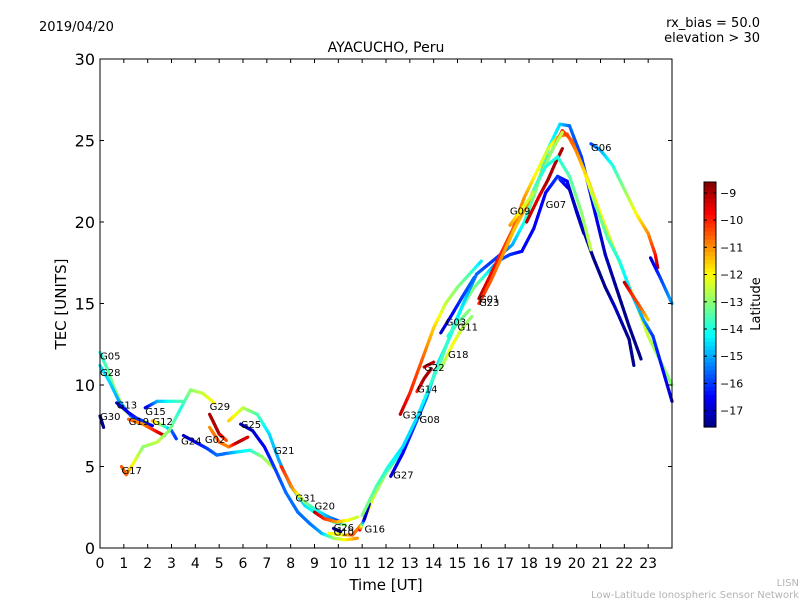 The width and height of the screenshot is (800, 600). I want to click on track-G03, so click(457, 305).